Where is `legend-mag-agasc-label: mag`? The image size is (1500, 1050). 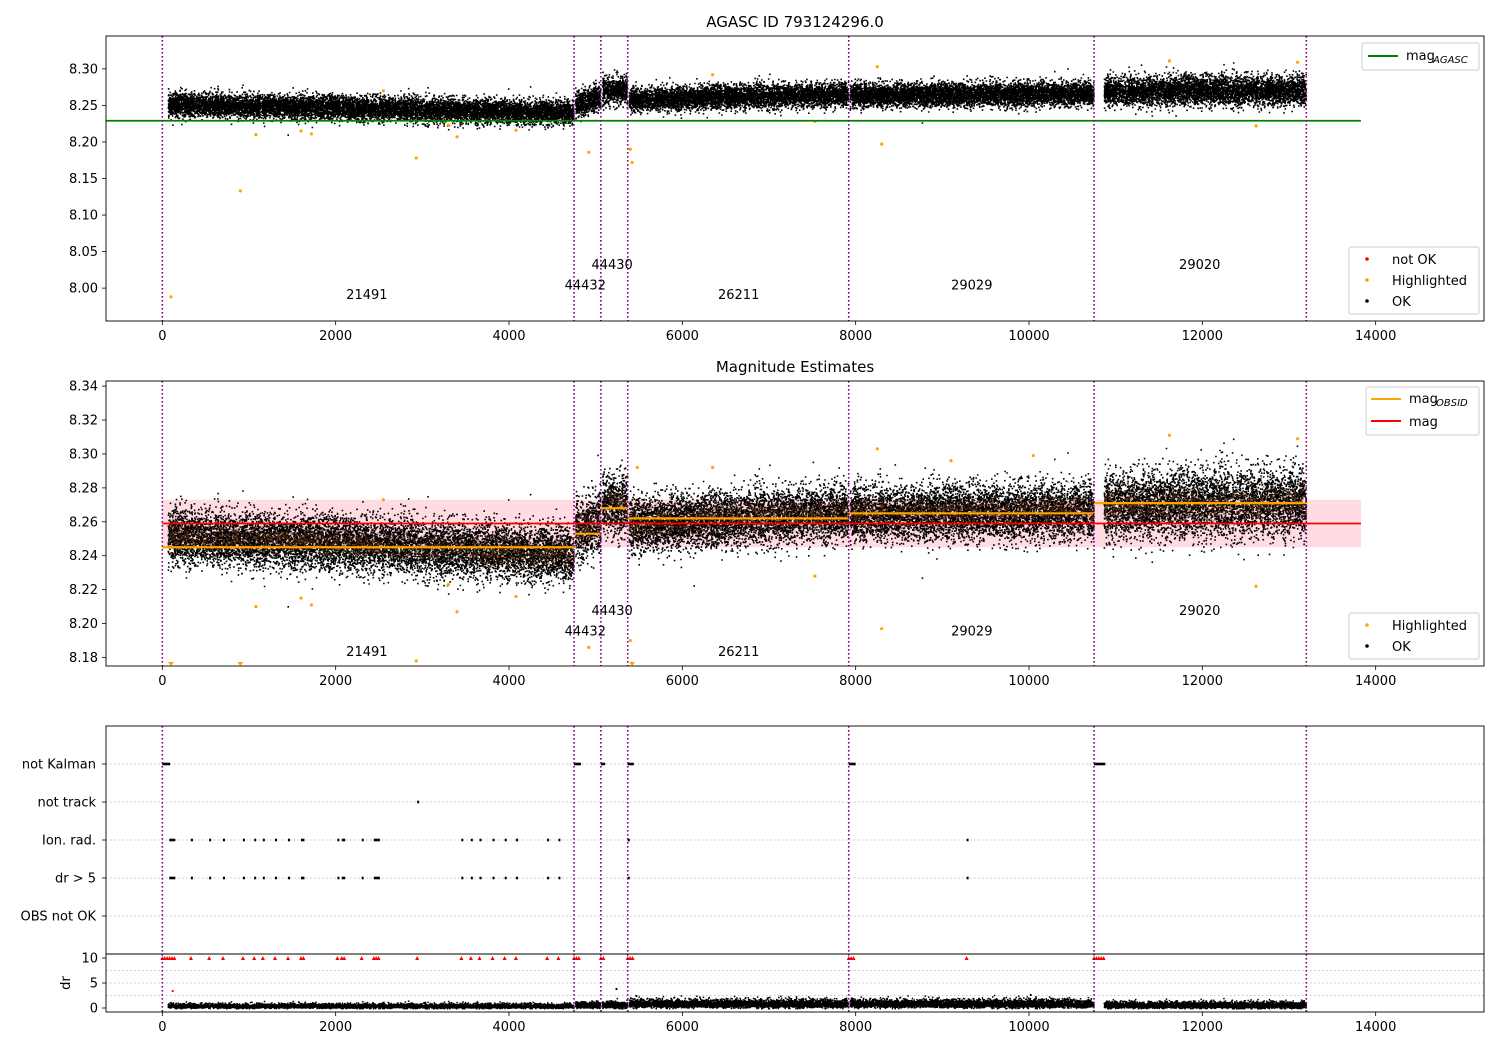
legend-mag-agasc-label: mag is located at coordinates (1420, 56).